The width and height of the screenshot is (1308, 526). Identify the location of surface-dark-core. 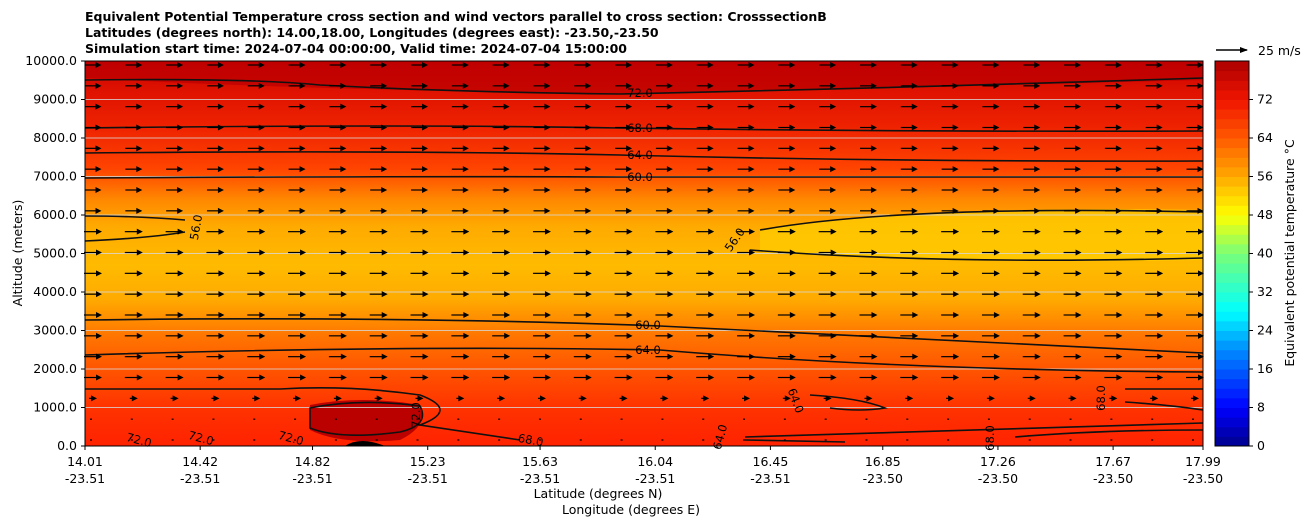
(365, 443).